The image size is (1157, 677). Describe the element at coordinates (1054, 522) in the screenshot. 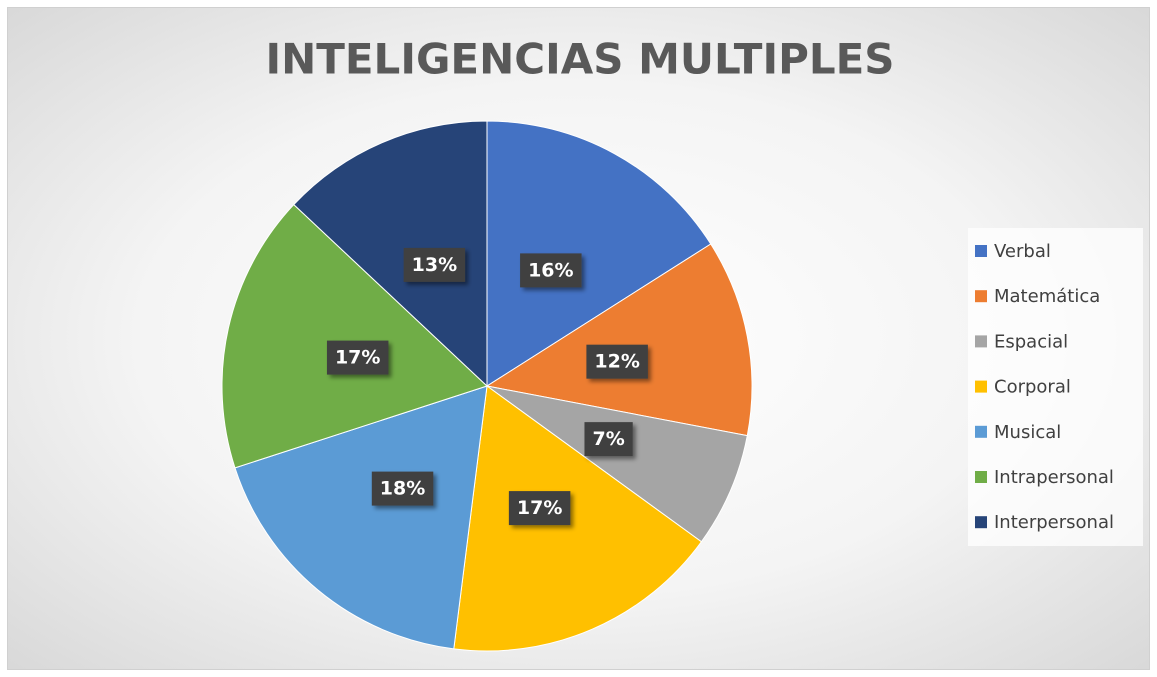

I see `legend-label: Interpersonal` at that location.